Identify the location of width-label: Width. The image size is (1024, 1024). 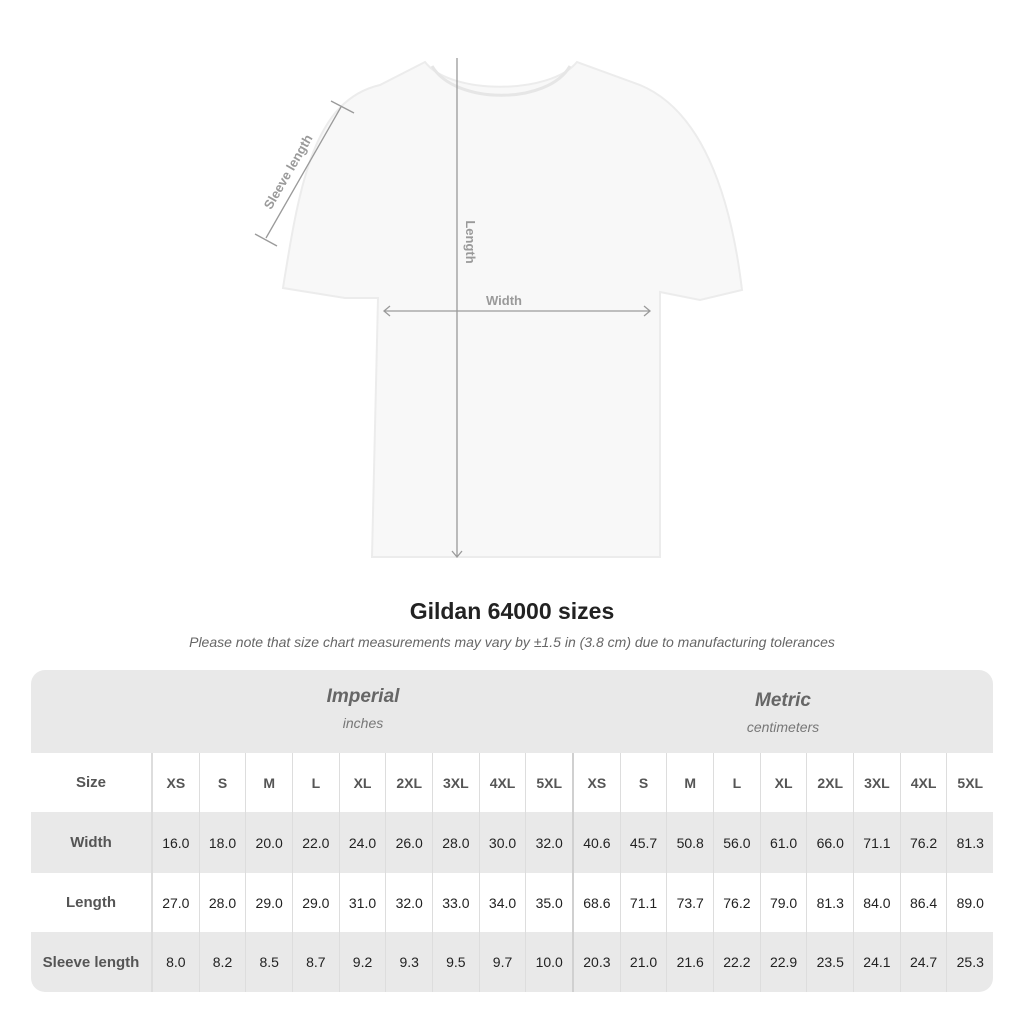
(504, 300).